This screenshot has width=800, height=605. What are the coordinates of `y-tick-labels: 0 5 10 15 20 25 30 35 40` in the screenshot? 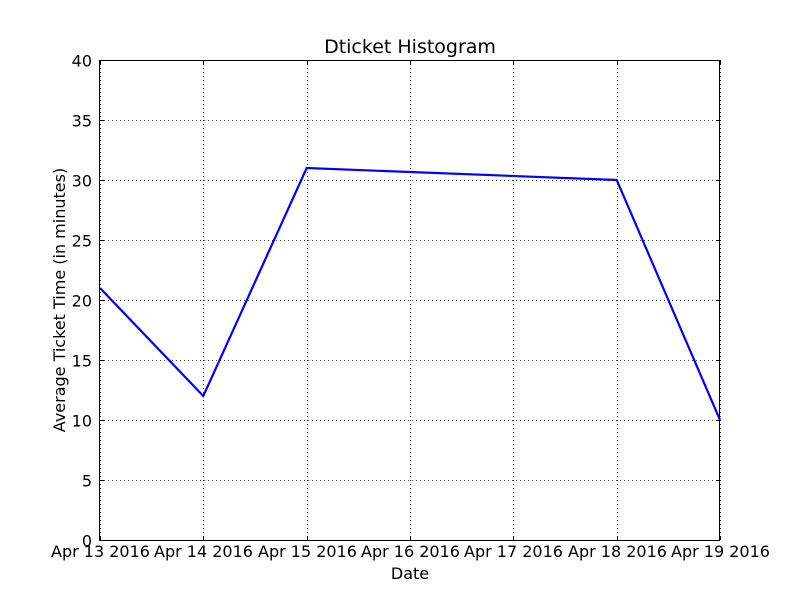 It's located at (82, 301).